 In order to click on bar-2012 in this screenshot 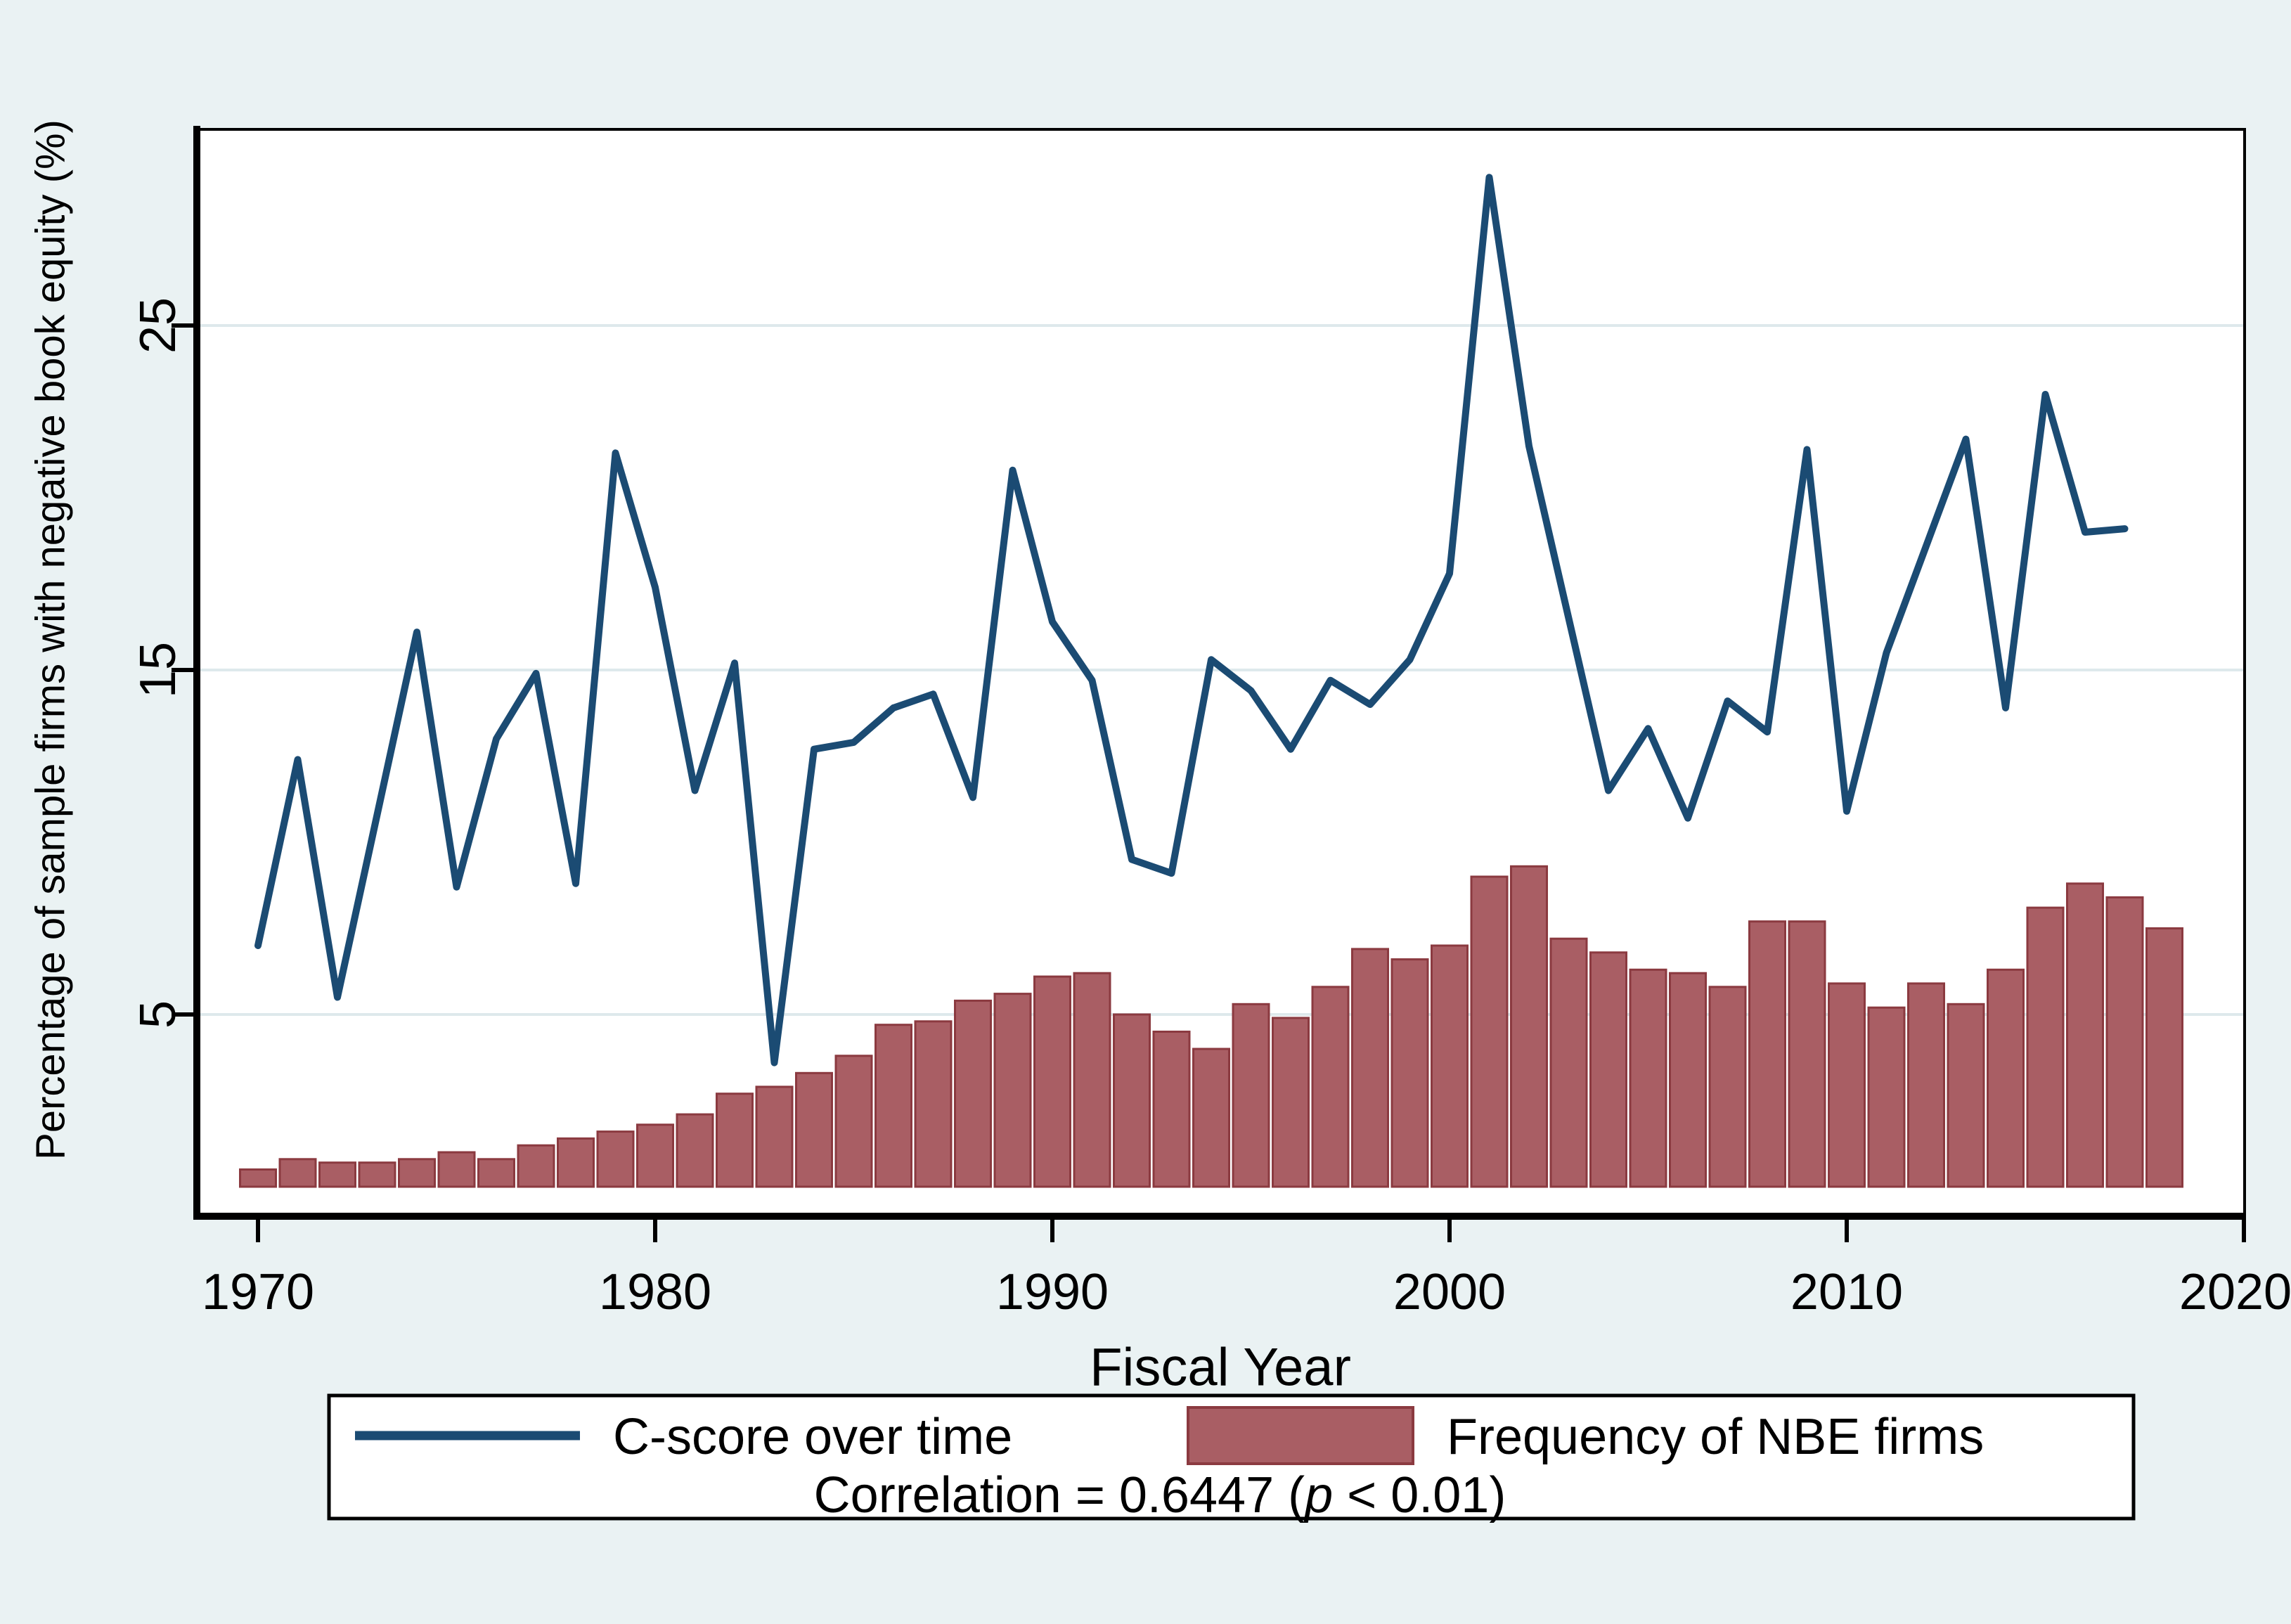, I will do `click(1926, 1085)`.